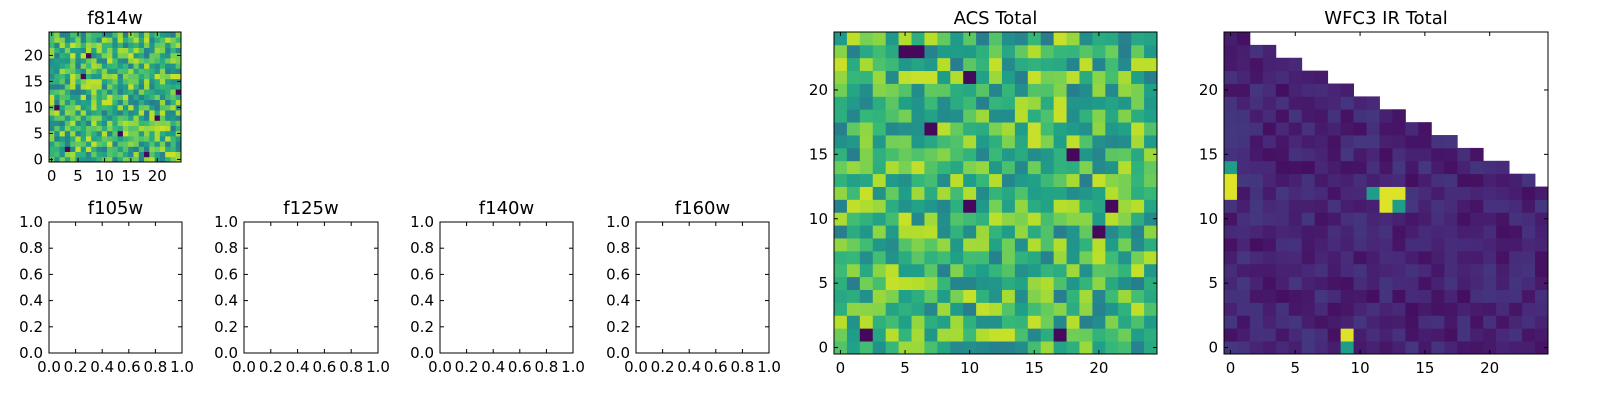  Describe the element at coordinates (33, 81) in the screenshot. I see `f814w-ytick-label: 15` at that location.